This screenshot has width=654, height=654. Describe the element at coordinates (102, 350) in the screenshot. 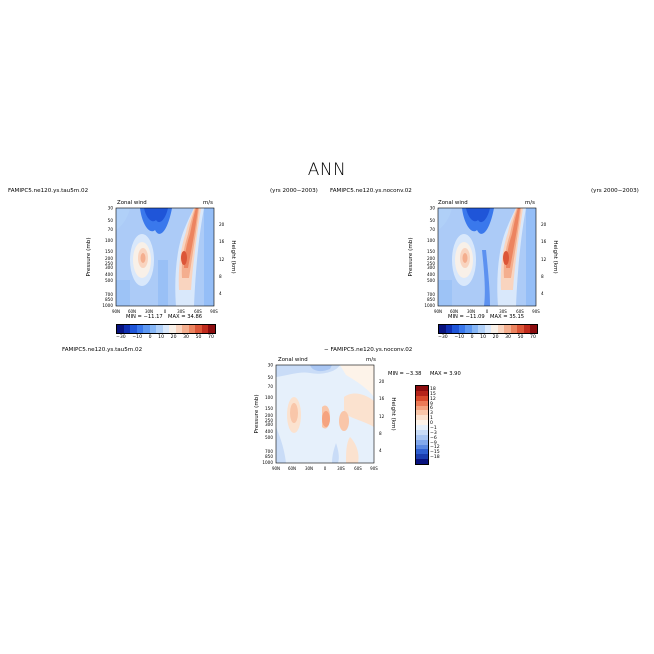

I see `case-label-diff-left: FAMIPC5.ne120.ys.tau5m.02` at that location.